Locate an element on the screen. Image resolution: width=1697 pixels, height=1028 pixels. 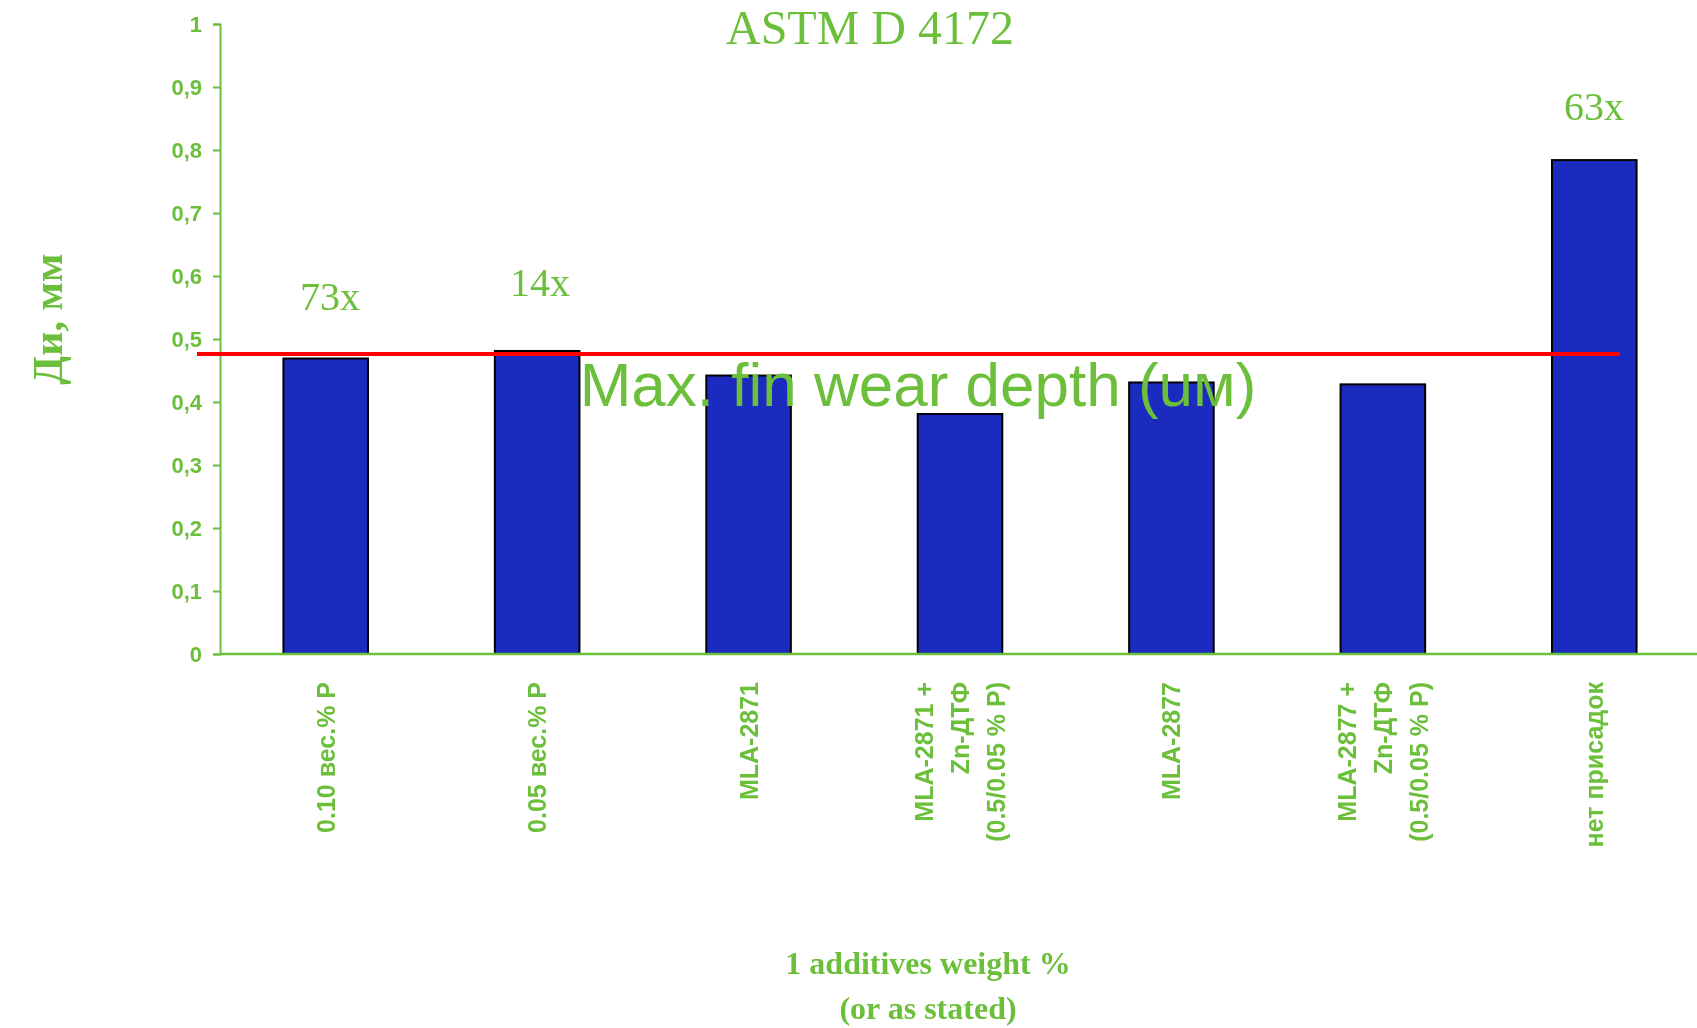
annotation: 14x is located at coordinates (540, 282).